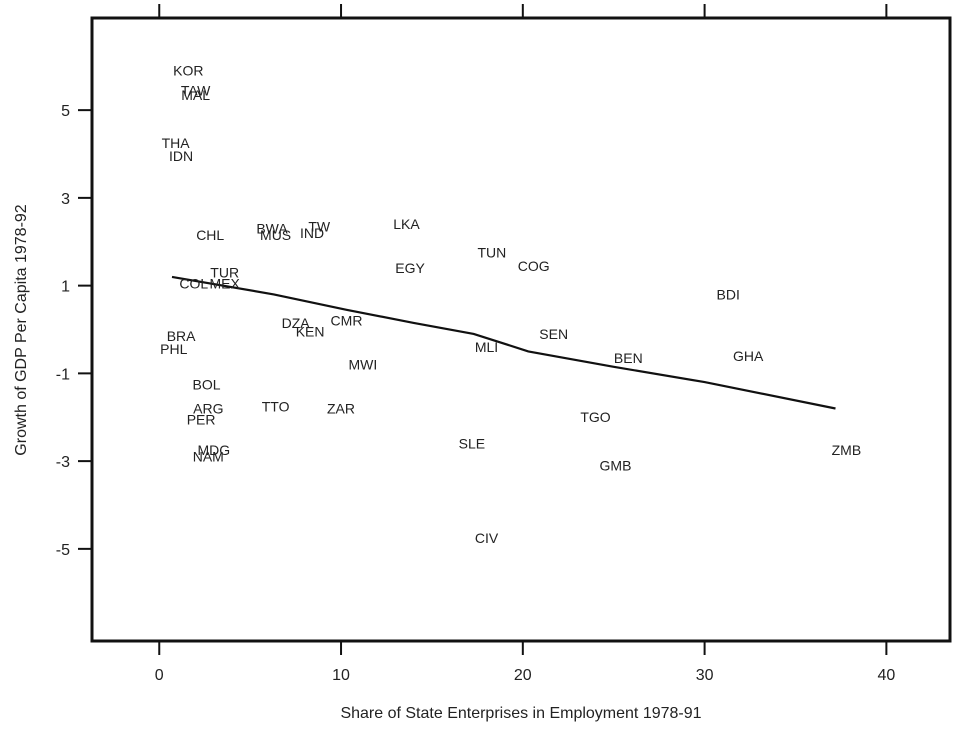 The width and height of the screenshot is (953, 751). I want to click on y-tick-label: 5, so click(65, 111).